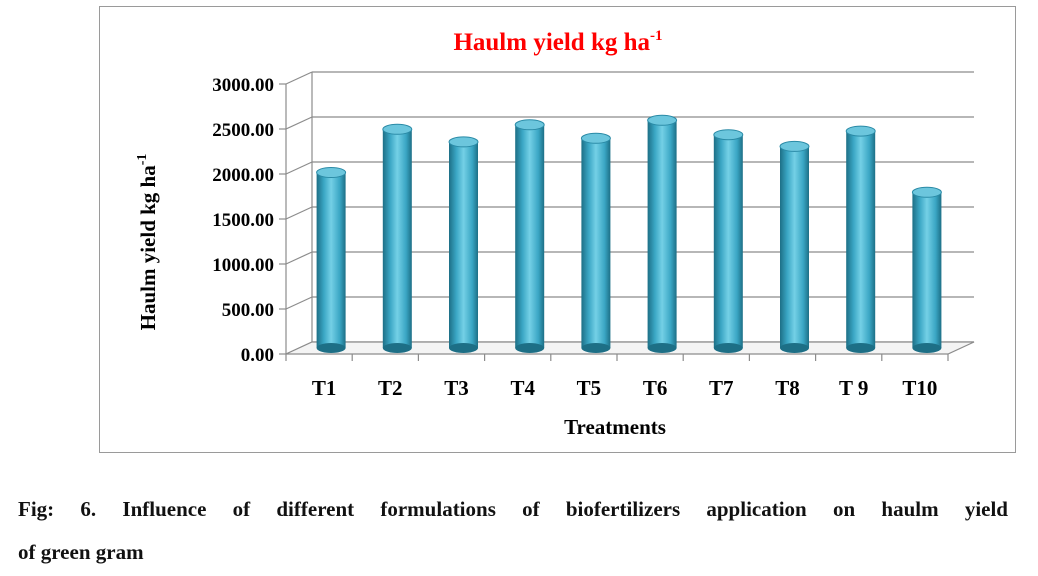 The width and height of the screenshot is (1038, 576). I want to click on x-tick-label: T7, so click(721, 388).